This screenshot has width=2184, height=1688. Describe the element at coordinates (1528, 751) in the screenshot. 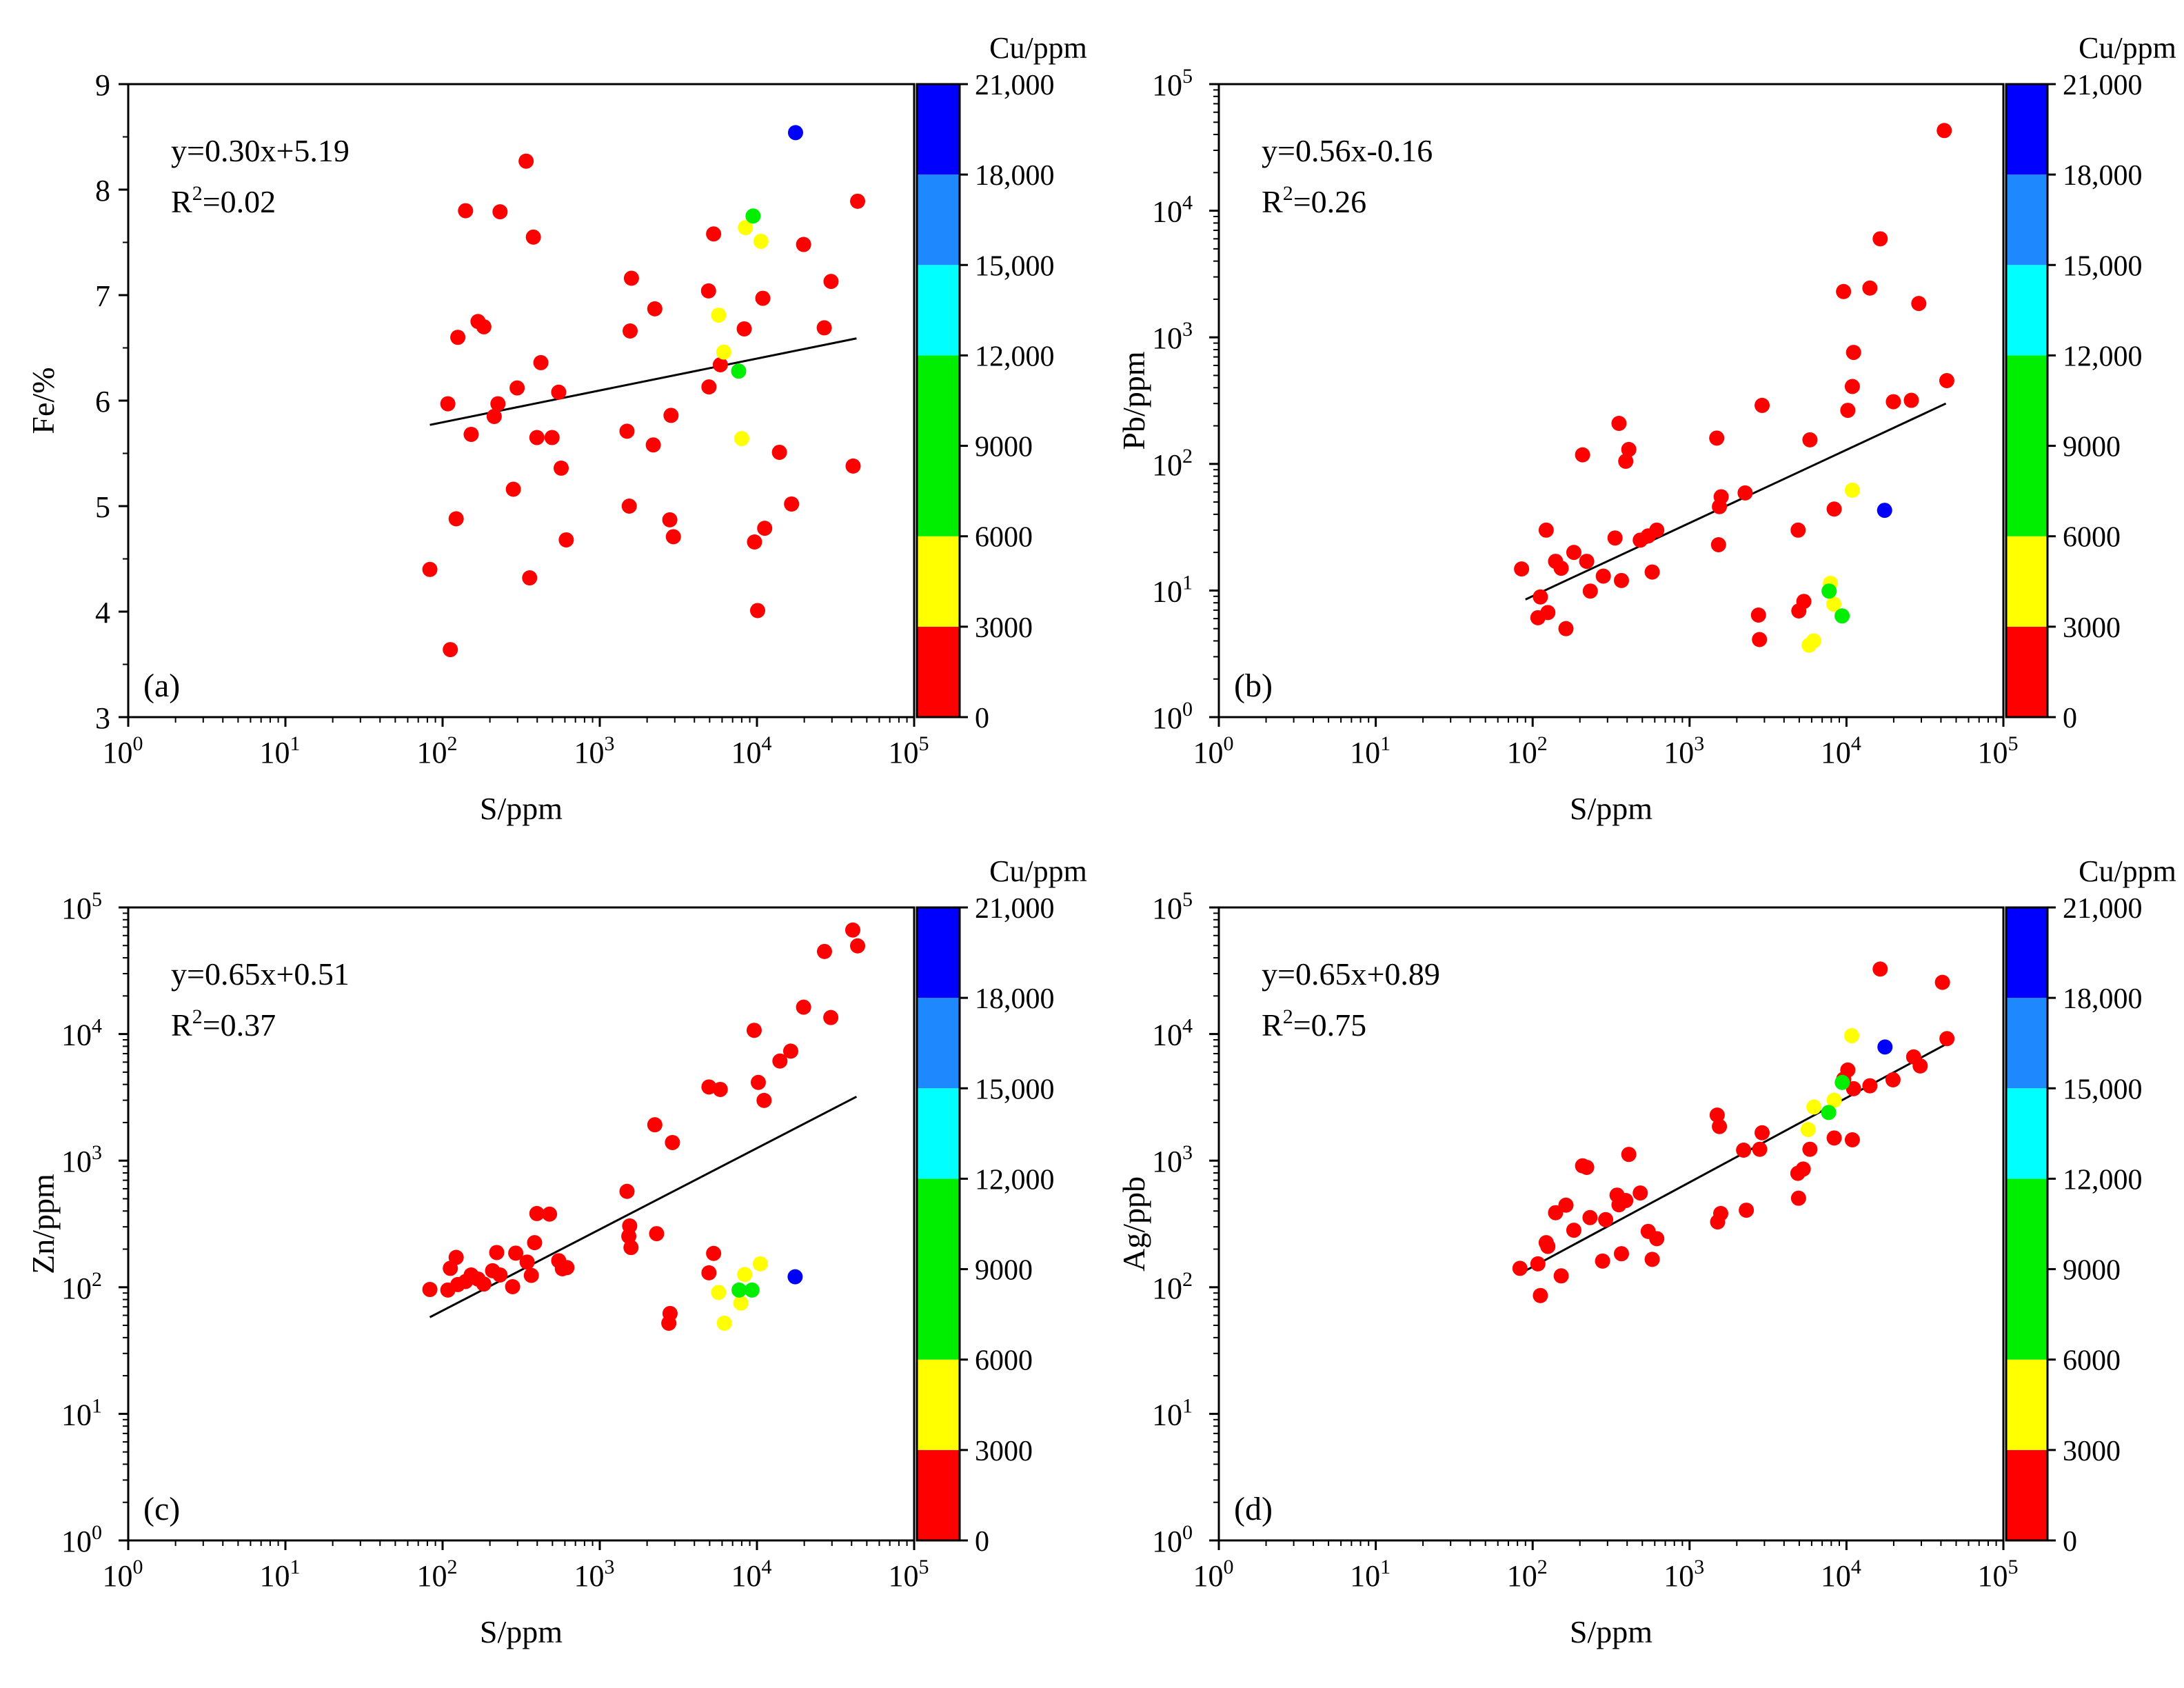

I see `x-tick-label: 10²` at that location.